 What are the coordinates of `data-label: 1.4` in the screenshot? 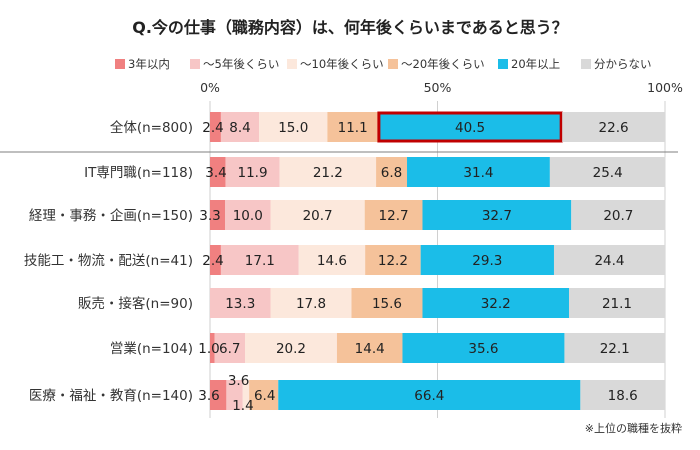 It's located at (242, 406).